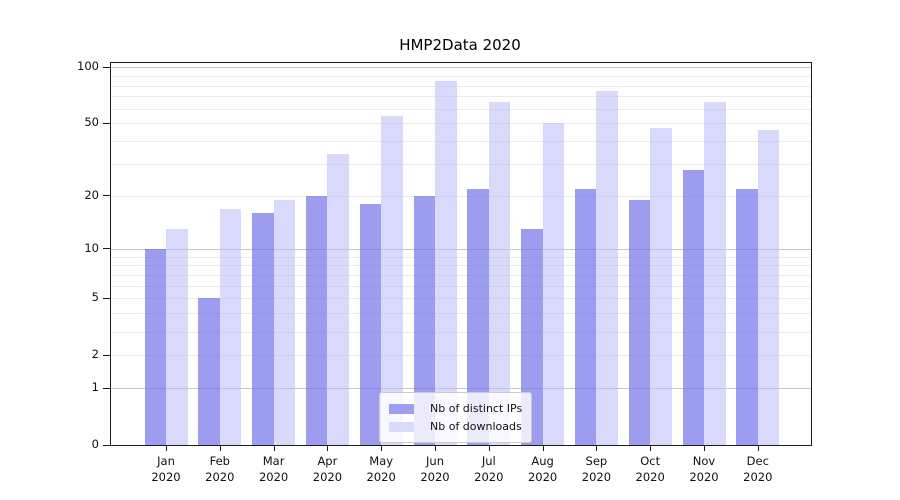  What do you see at coordinates (476, 426) in the screenshot?
I see `legend-label-downloads: Nb of downloads` at bounding box center [476, 426].